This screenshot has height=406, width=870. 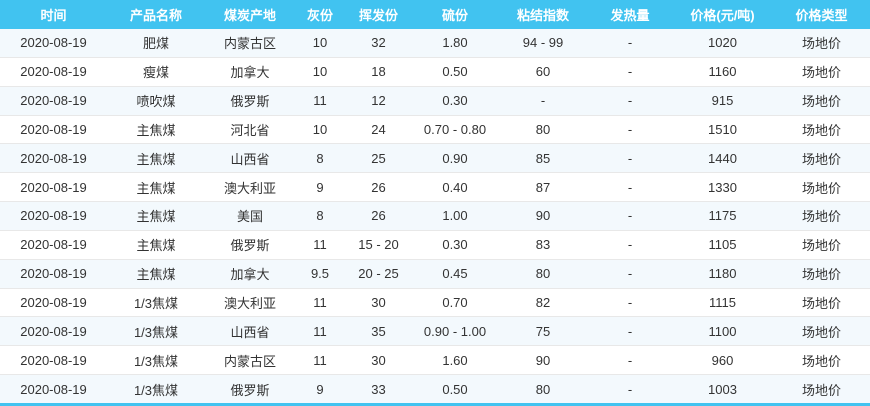 What do you see at coordinates (543, 158) in the screenshot?
I see `table-cell: 85` at bounding box center [543, 158].